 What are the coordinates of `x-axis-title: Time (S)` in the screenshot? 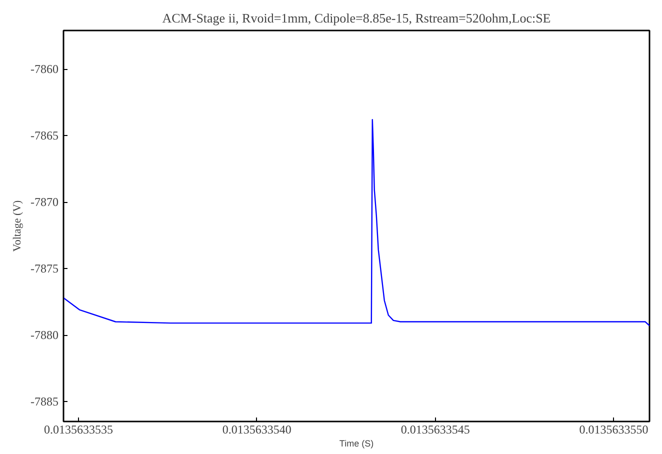 It's located at (356, 443).